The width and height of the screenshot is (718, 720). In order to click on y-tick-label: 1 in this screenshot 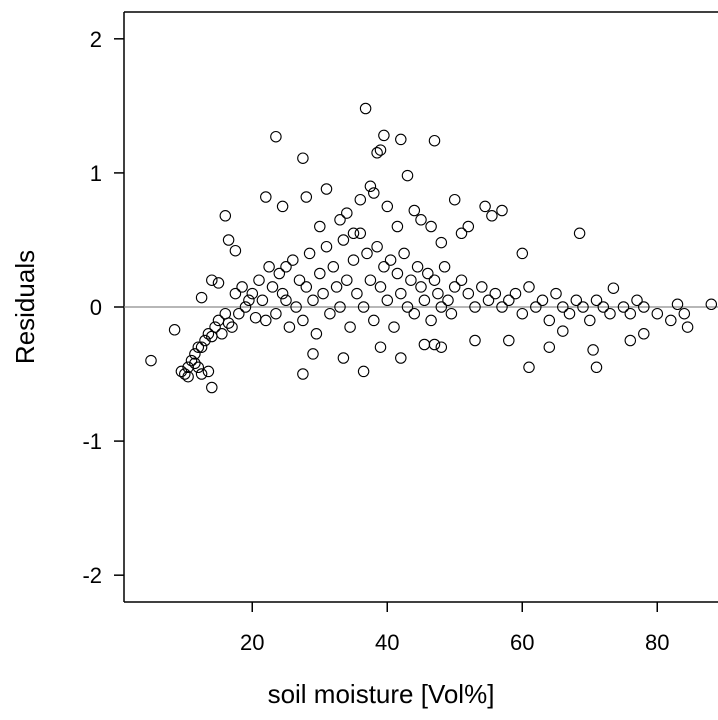, I will do `click(96, 173)`.